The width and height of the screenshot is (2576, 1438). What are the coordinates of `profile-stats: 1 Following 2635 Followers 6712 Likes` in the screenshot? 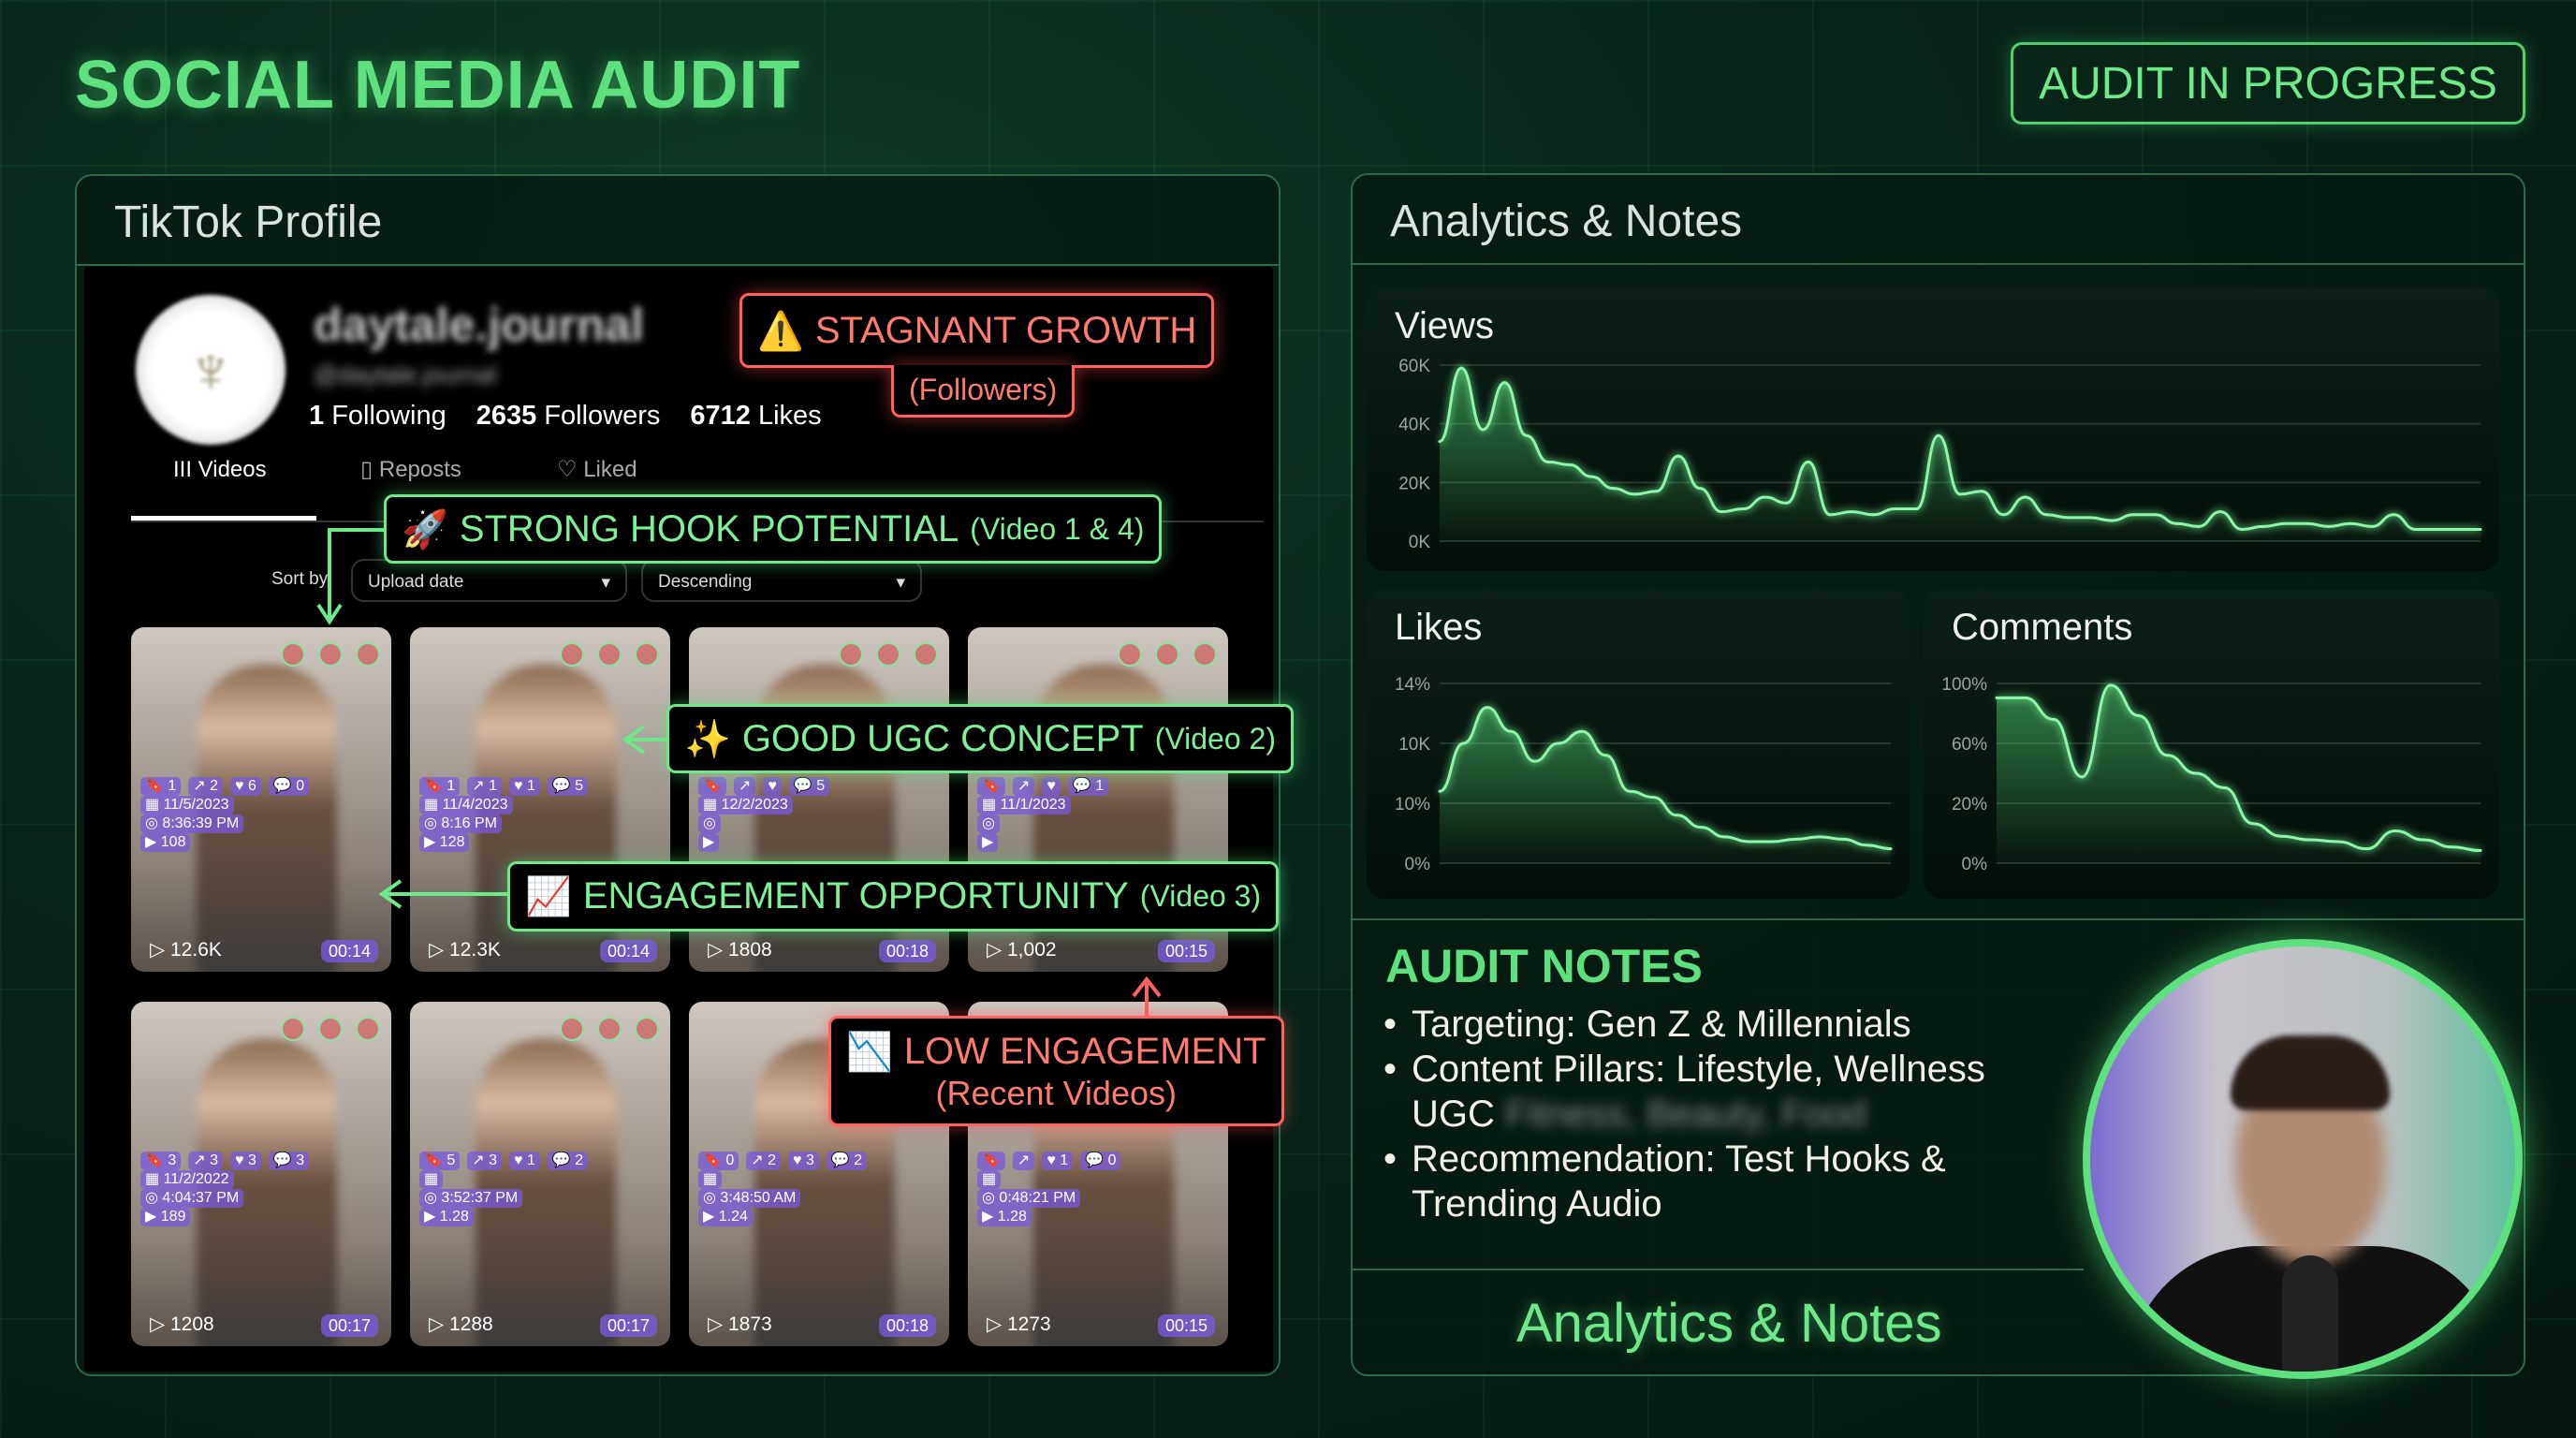 It's located at (565, 416).